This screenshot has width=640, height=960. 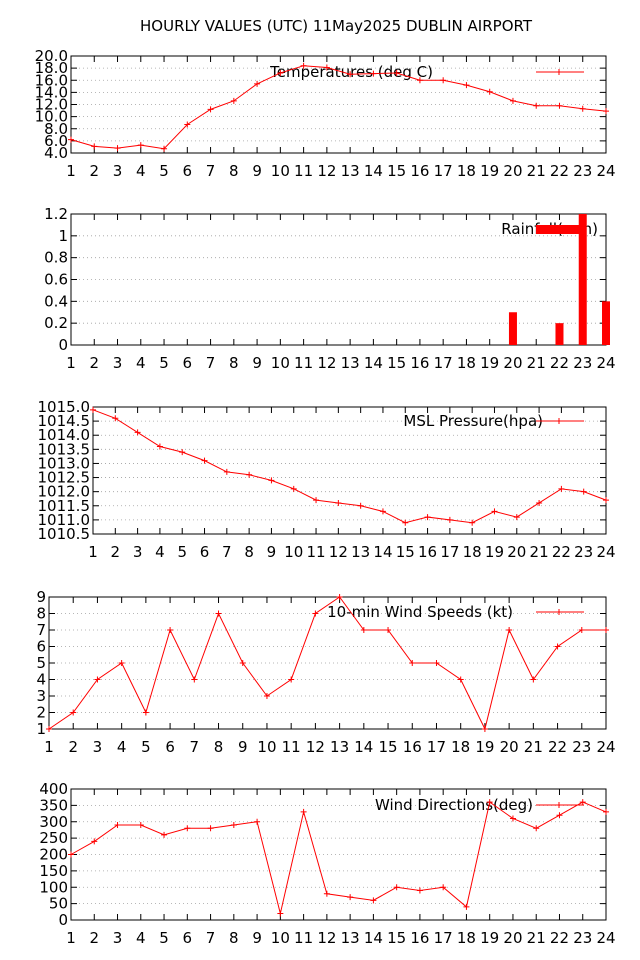 I want to click on x-tick-label: 22, so click(x=559, y=938).